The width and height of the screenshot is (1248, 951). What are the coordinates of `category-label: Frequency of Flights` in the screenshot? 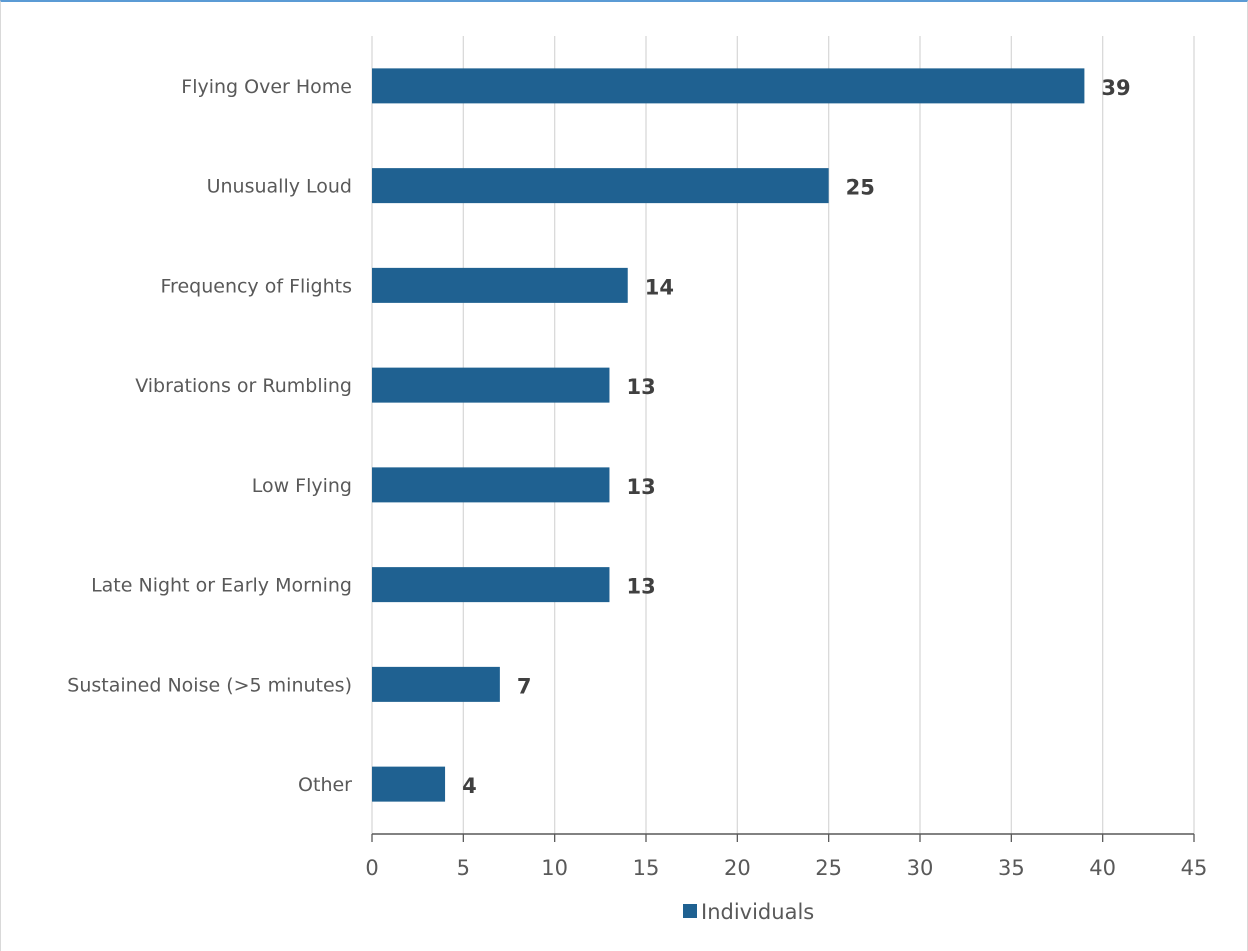 It's located at (256, 286).